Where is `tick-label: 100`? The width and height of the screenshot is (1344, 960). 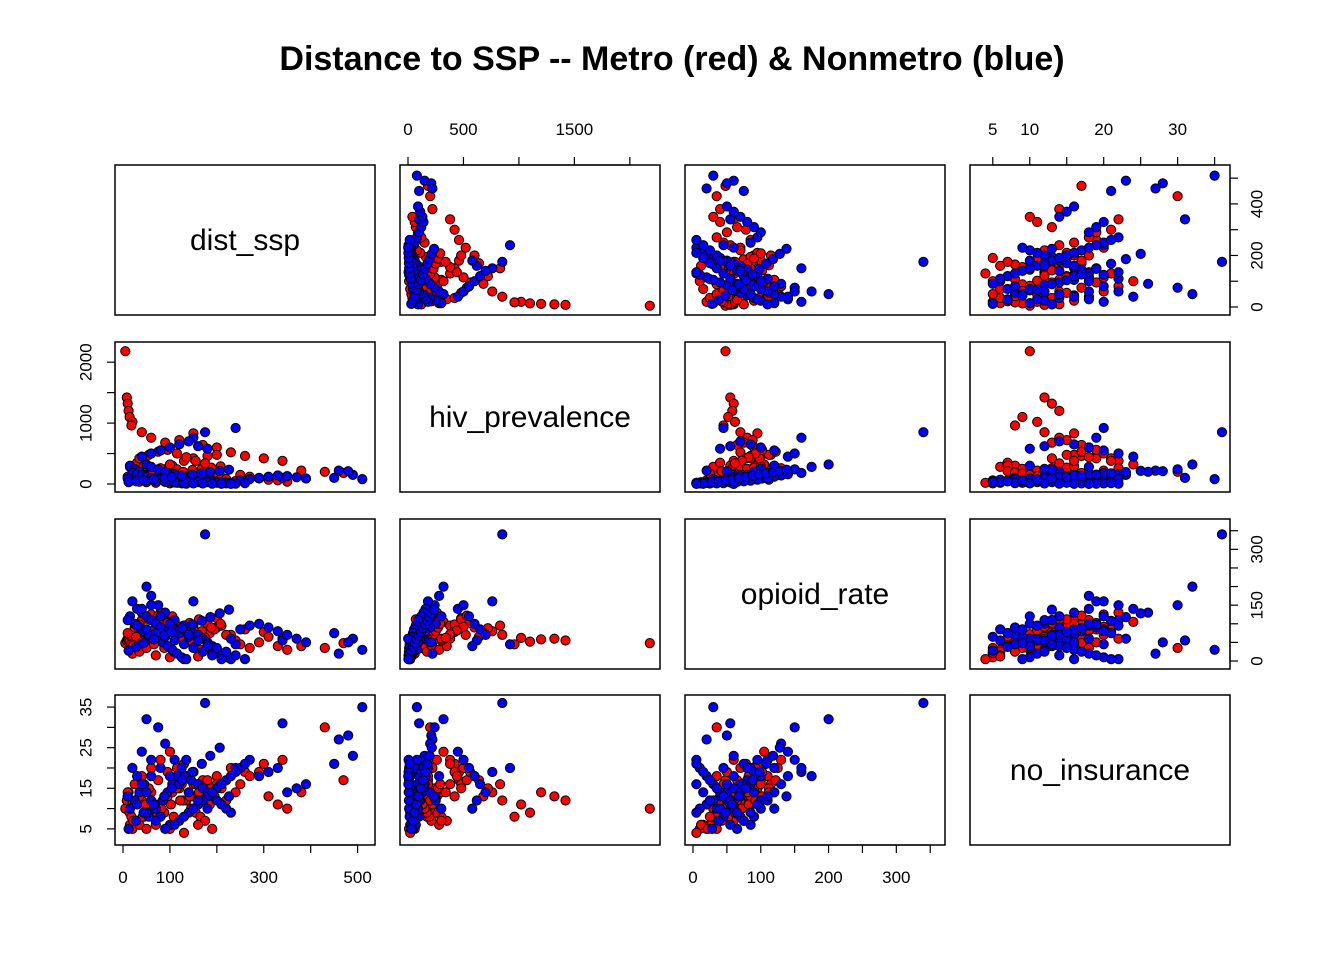 tick-label: 100 is located at coordinates (761, 877).